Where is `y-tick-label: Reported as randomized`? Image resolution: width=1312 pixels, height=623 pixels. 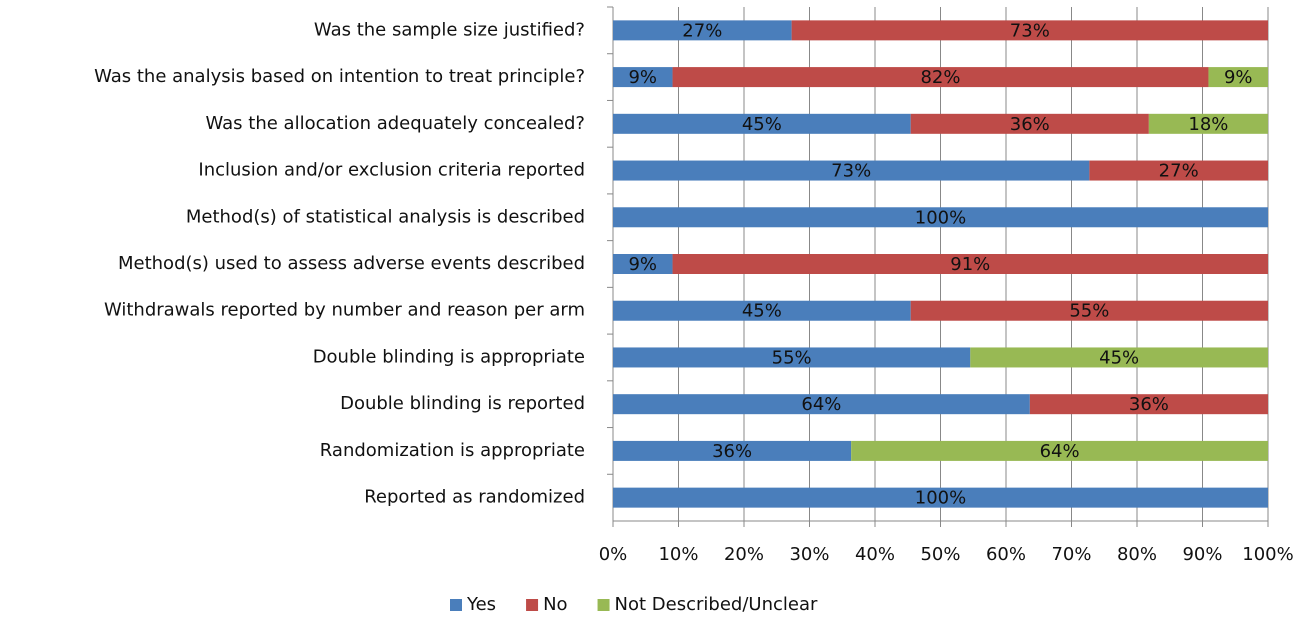 y-tick-label: Reported as randomized is located at coordinates (474, 497).